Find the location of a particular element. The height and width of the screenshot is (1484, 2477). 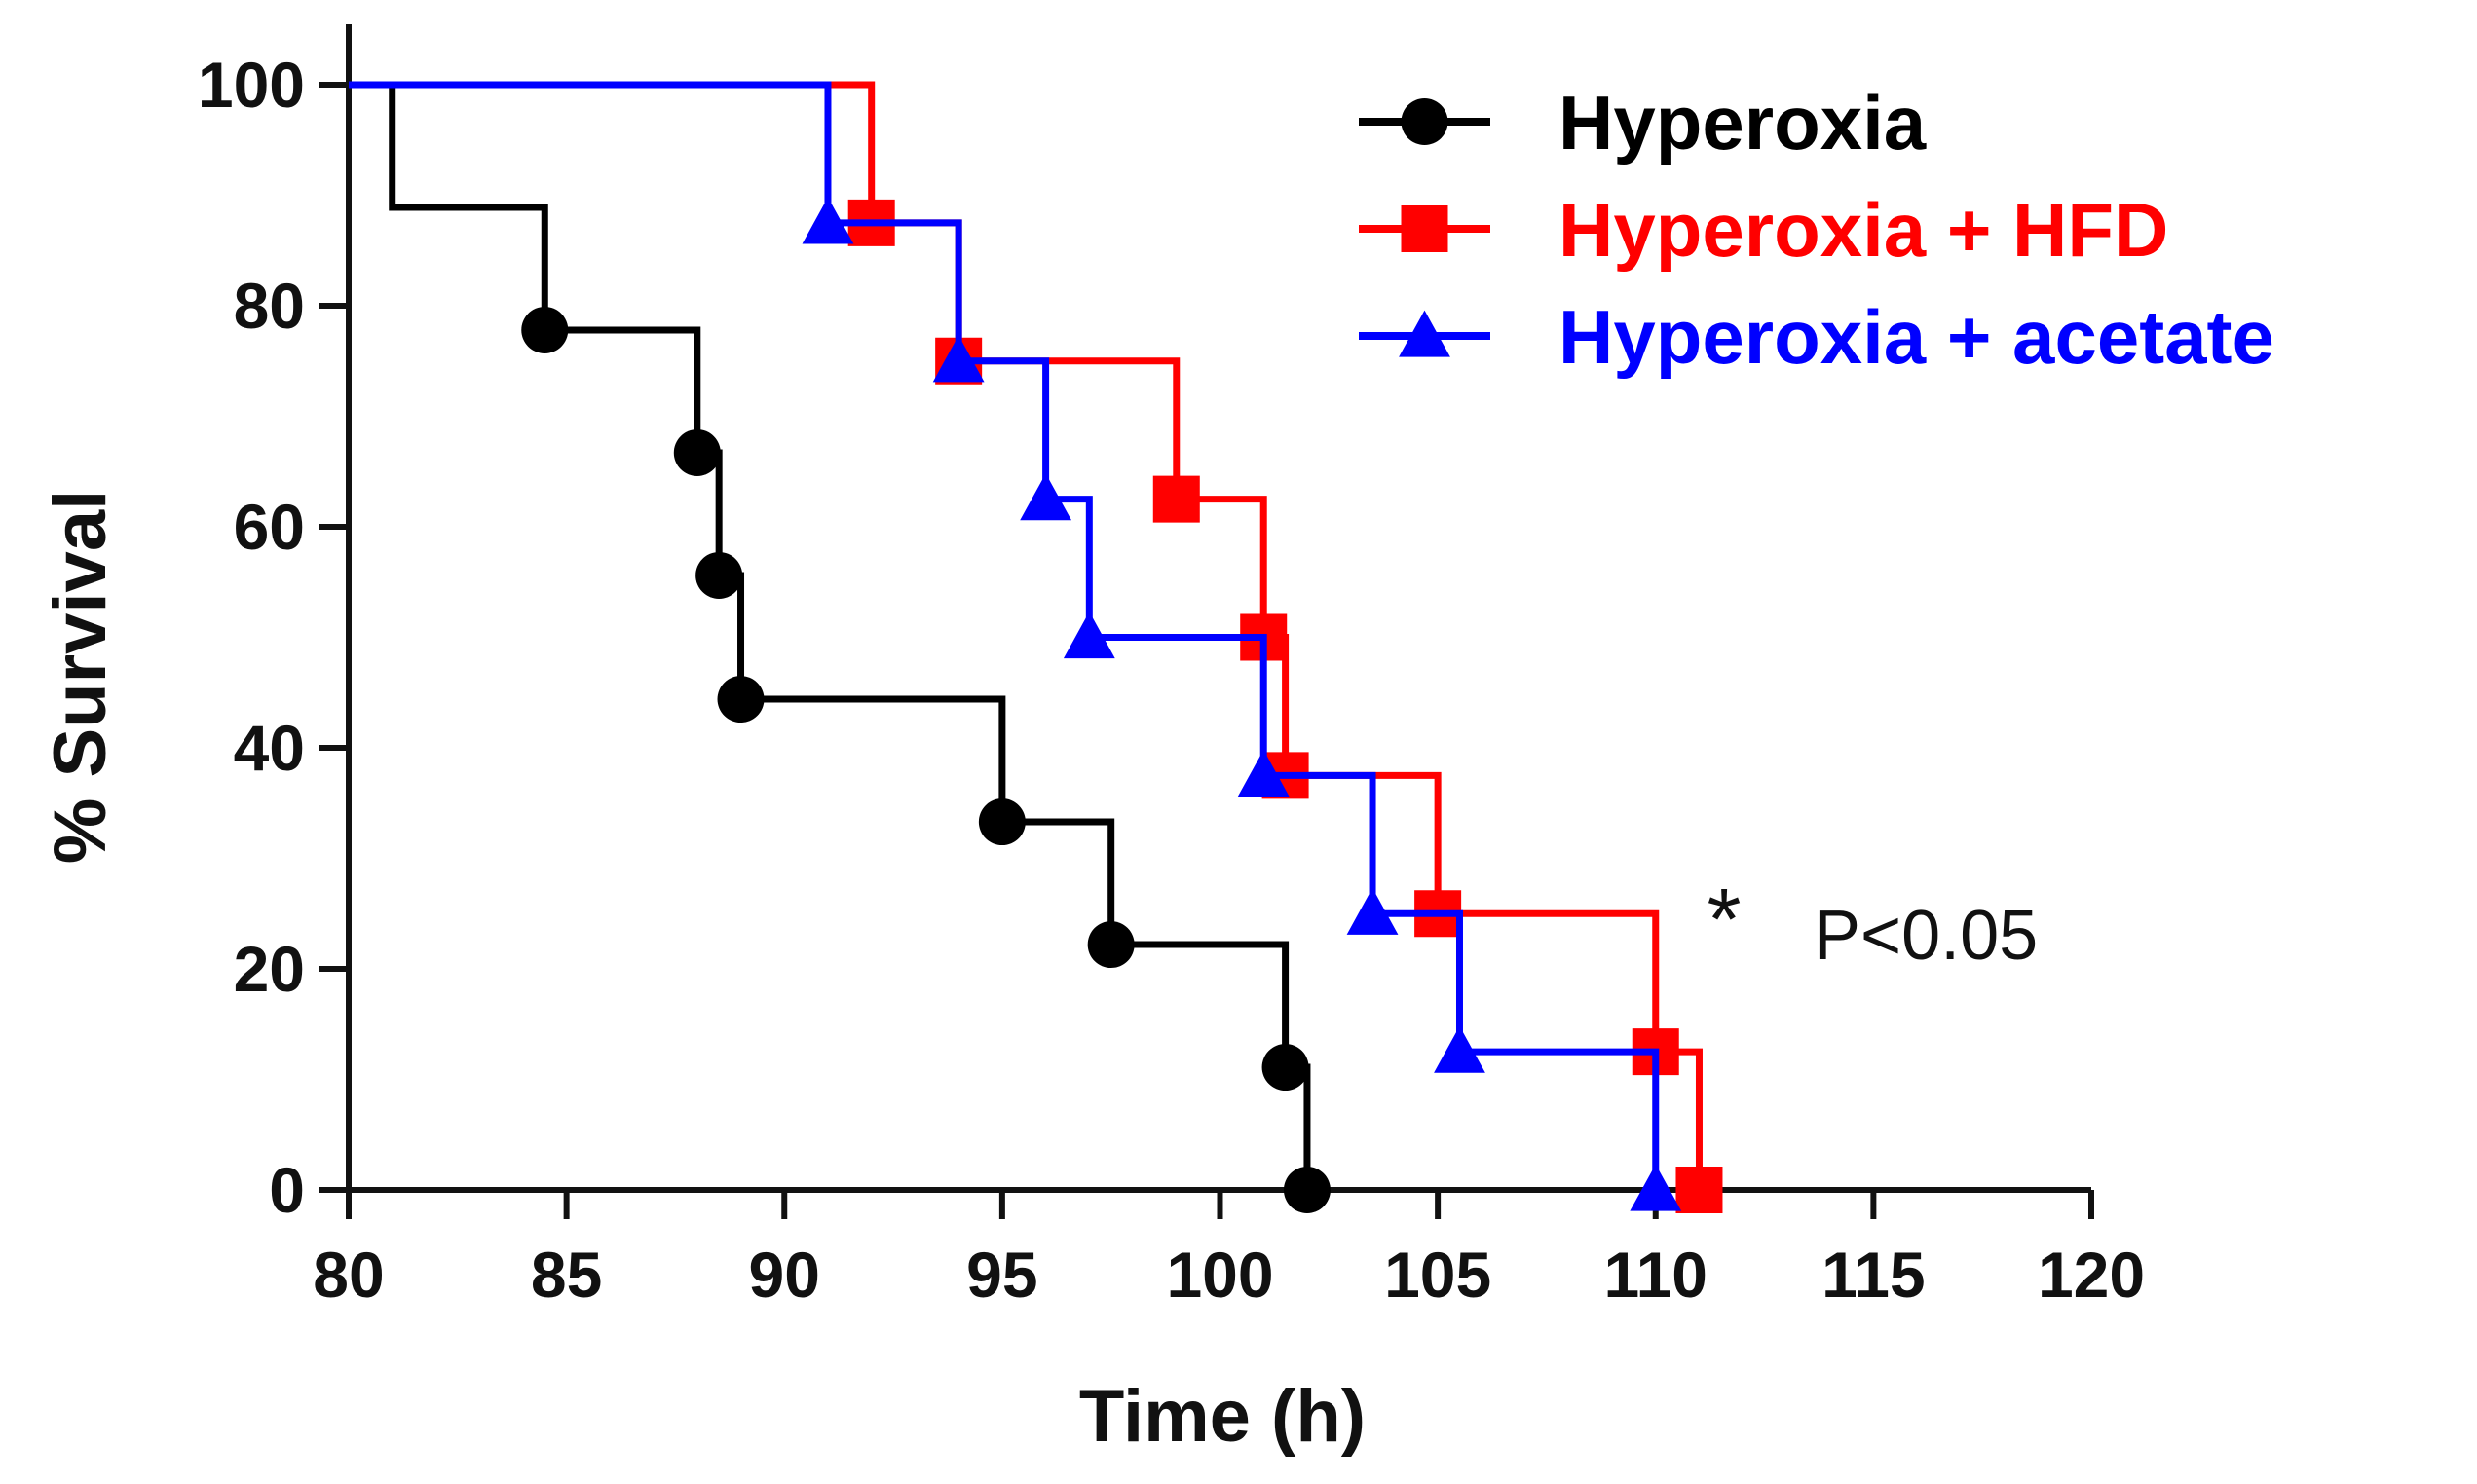

legend-item: Hyperoxia + HFD is located at coordinates (1764, 230).